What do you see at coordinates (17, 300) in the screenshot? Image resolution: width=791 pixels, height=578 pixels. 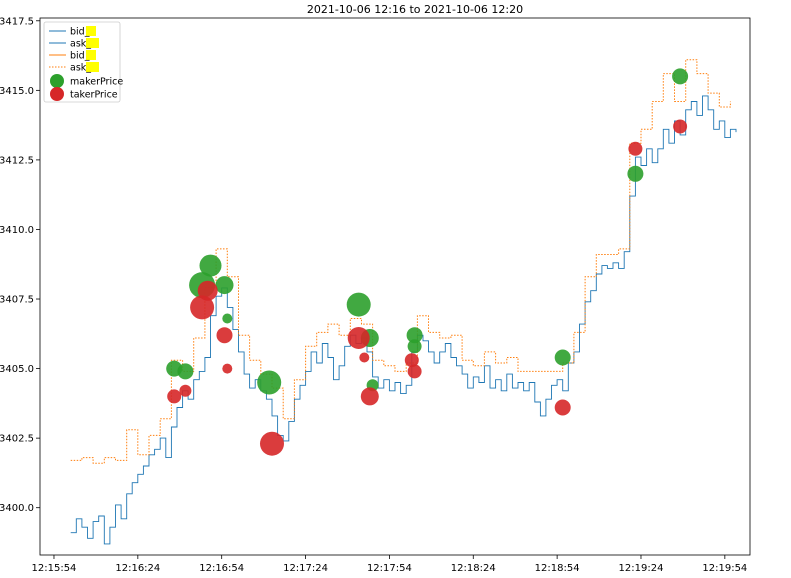 I see `y-tick-label: 3407.5` at bounding box center [17, 300].